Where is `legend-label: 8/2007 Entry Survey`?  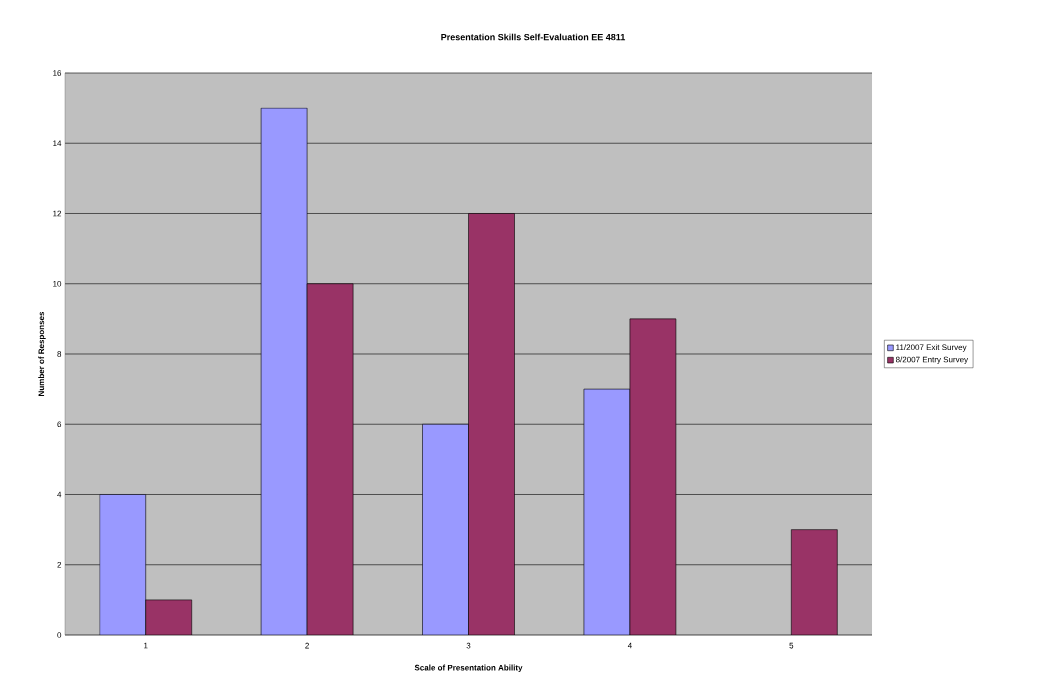
legend-label: 8/2007 Entry Survey is located at coordinates (932, 360).